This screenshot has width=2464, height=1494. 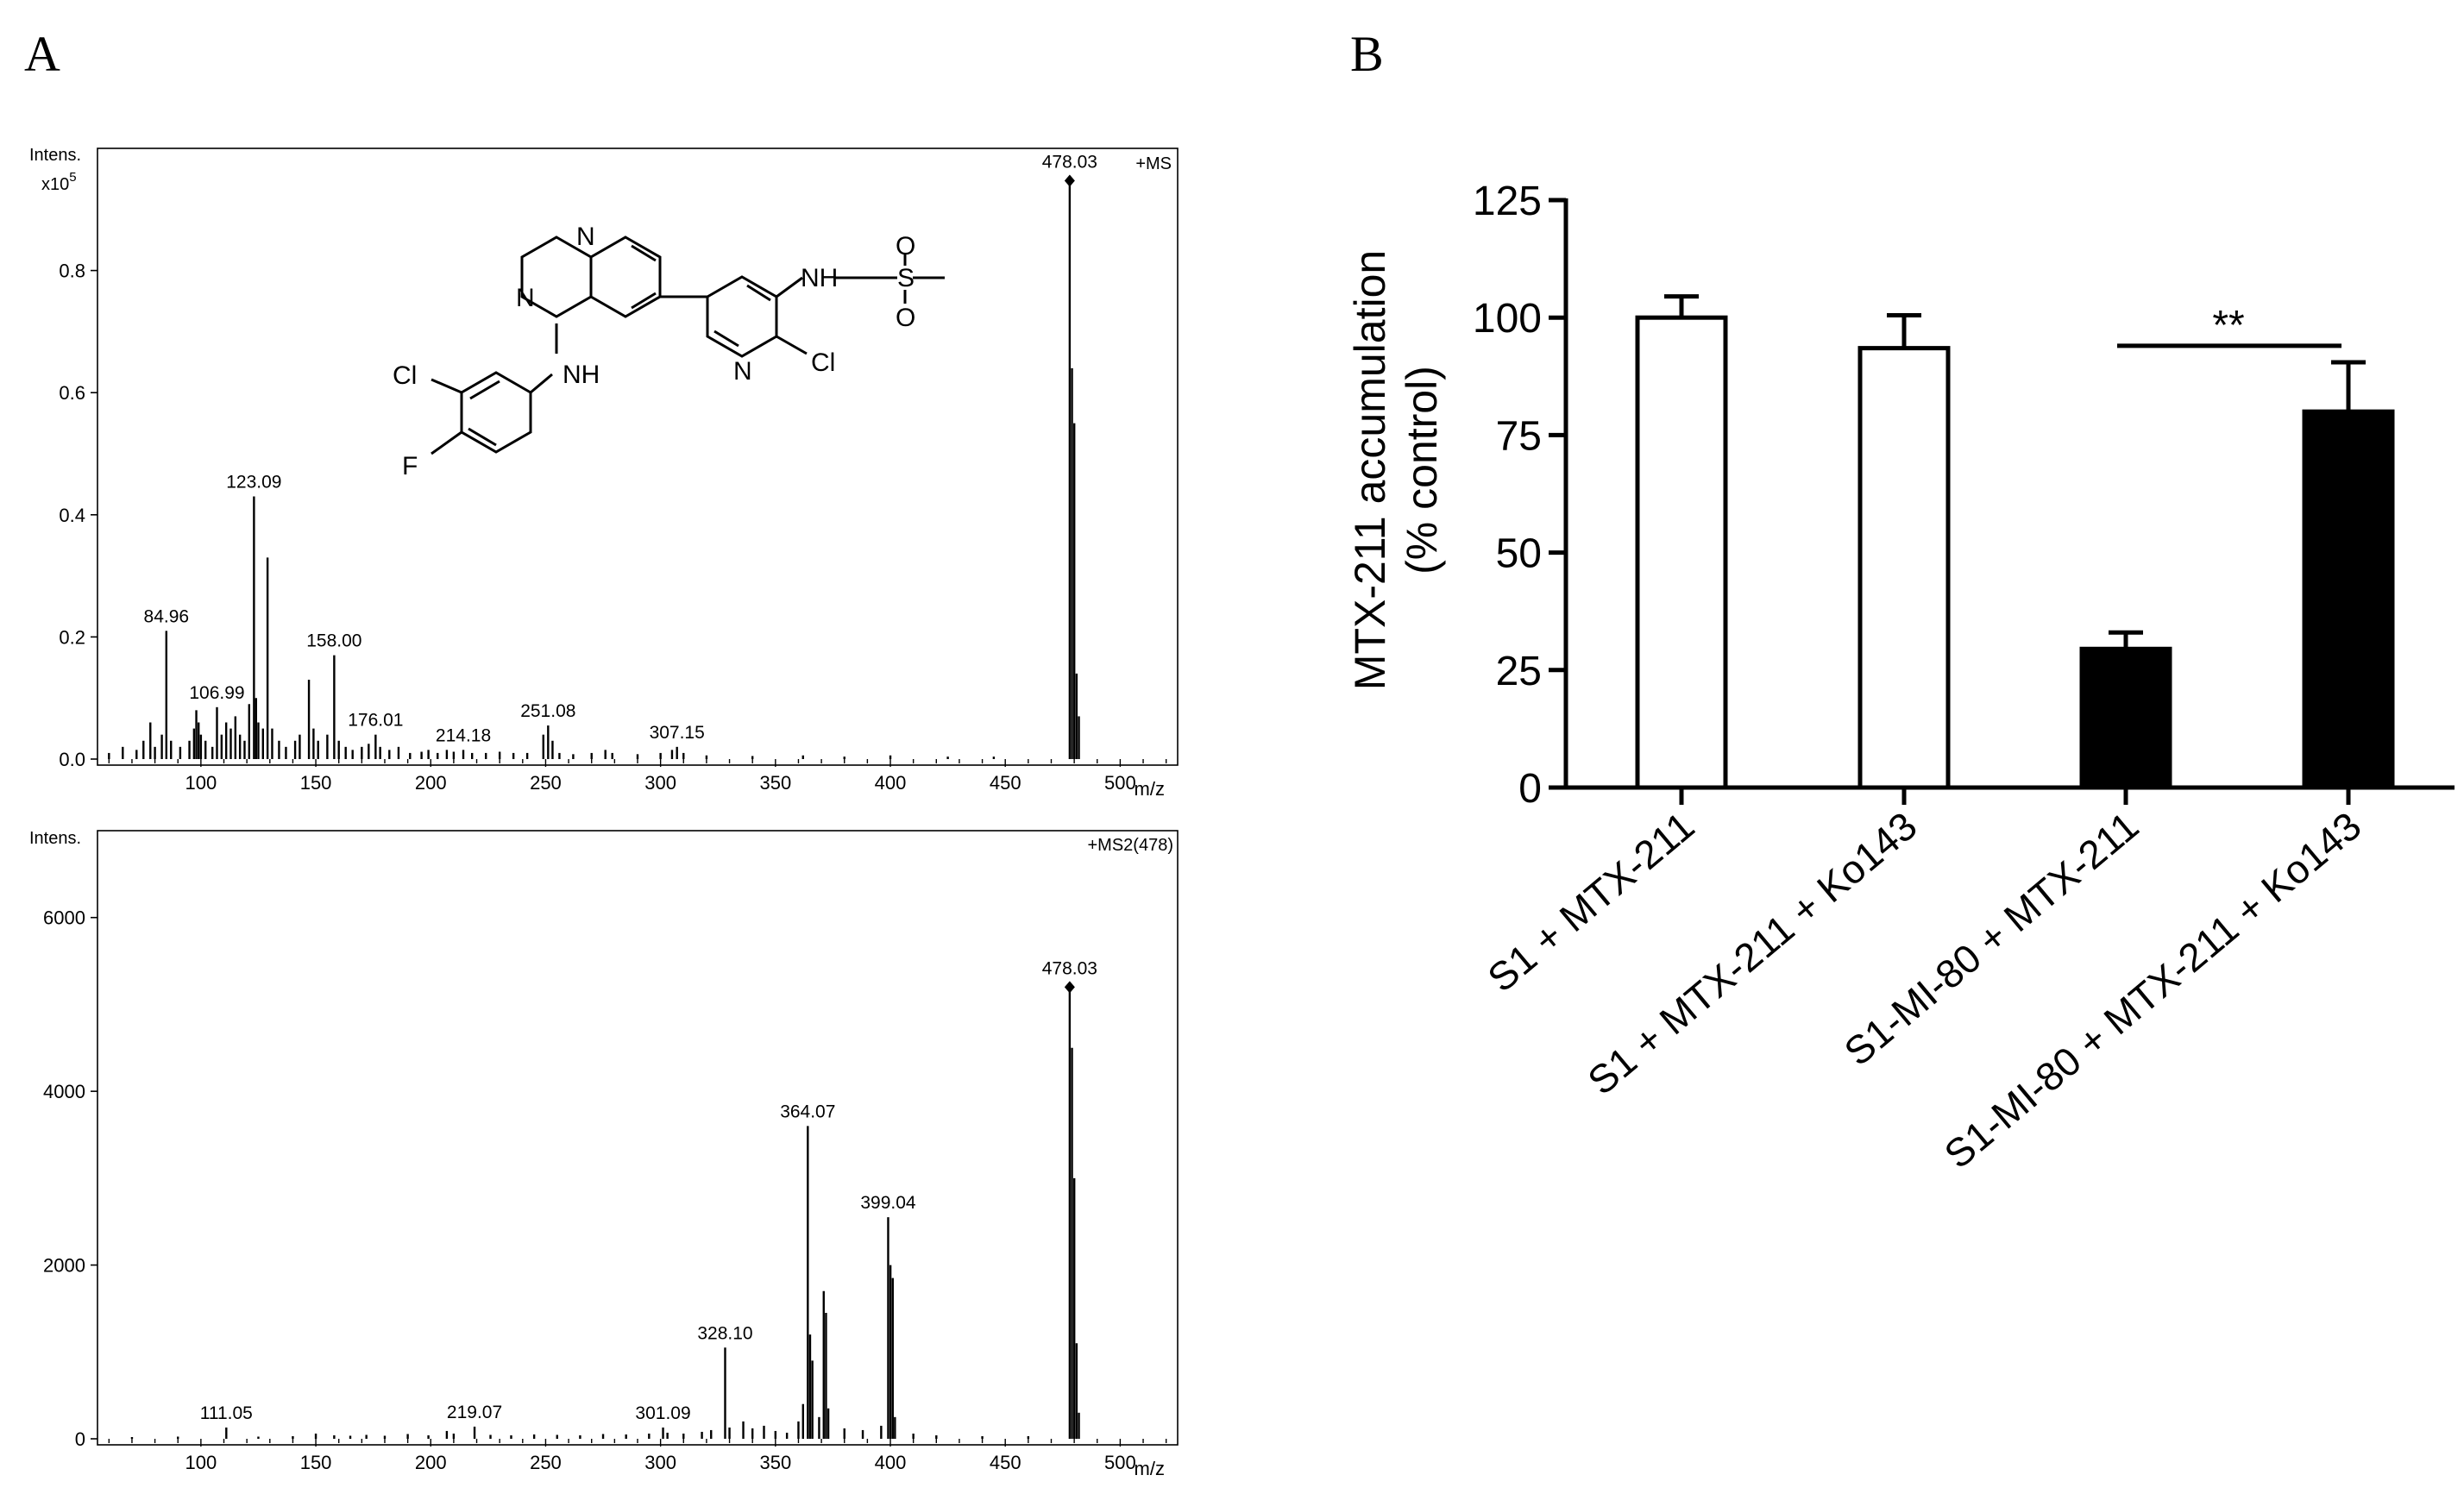 I want to click on atom-nh-amine: NH, so click(x=582, y=375).